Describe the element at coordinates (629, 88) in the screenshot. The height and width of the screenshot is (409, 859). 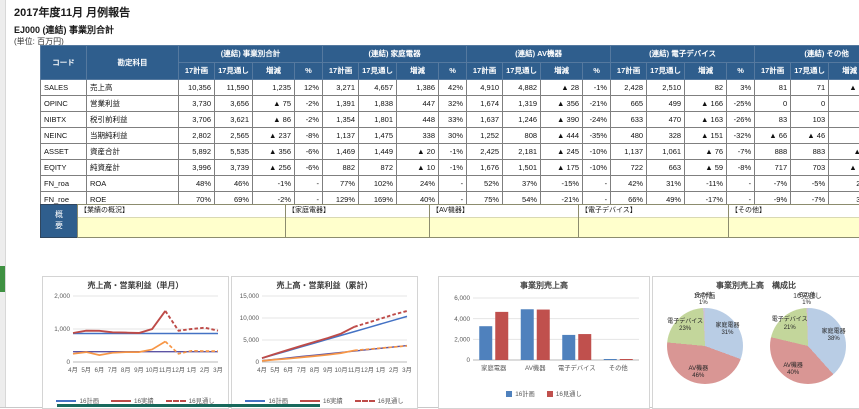
I see `value-cell: 2,428` at that location.